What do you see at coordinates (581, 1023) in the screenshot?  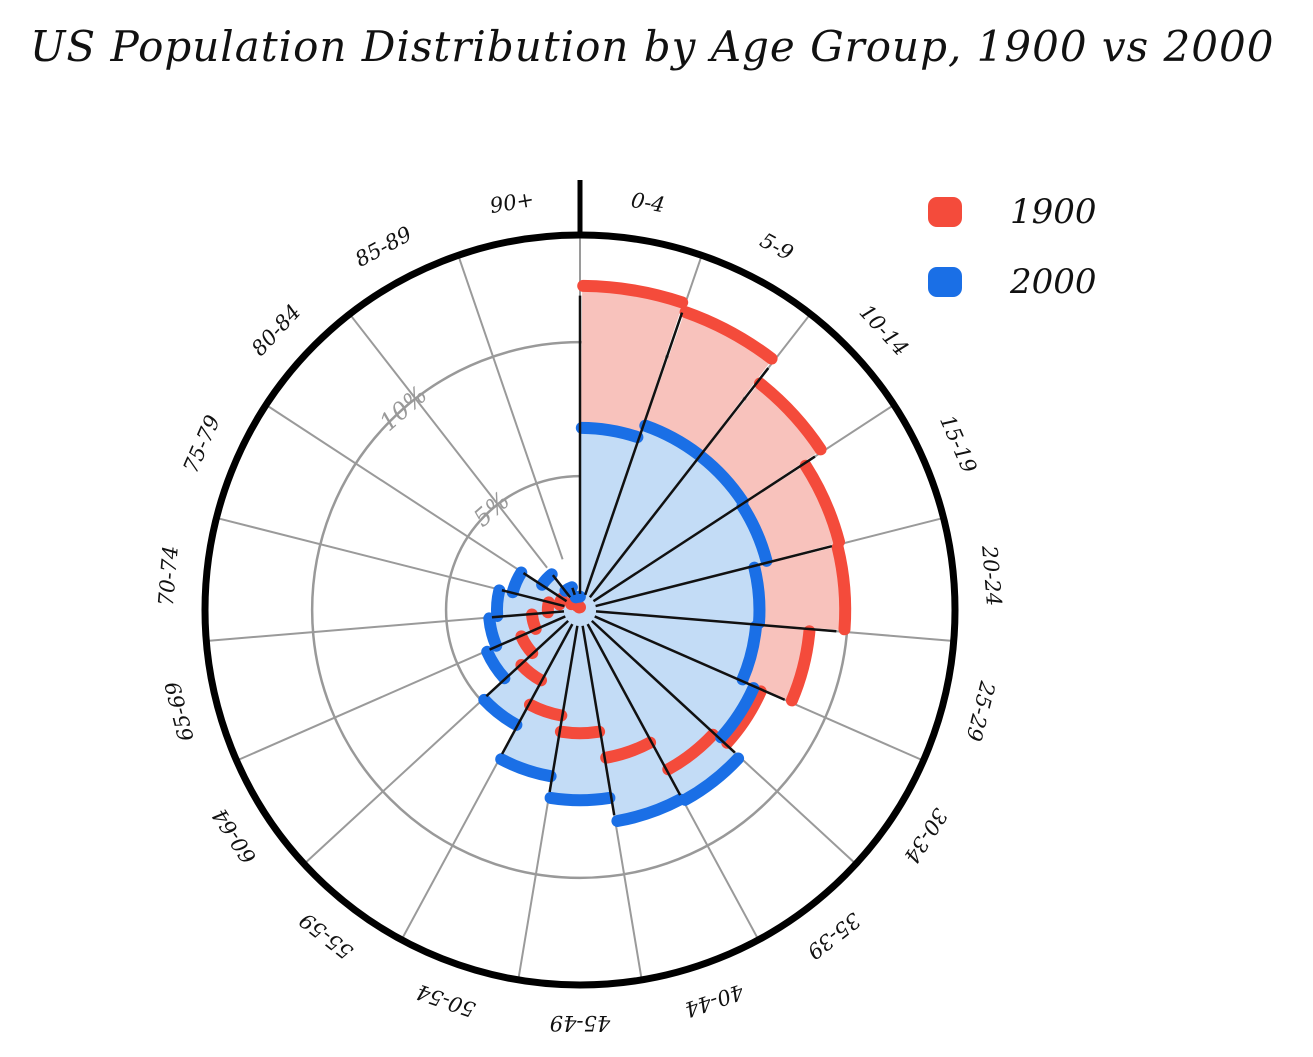 I see `category-tick-label-45-49: 45-49` at bounding box center [581, 1023].